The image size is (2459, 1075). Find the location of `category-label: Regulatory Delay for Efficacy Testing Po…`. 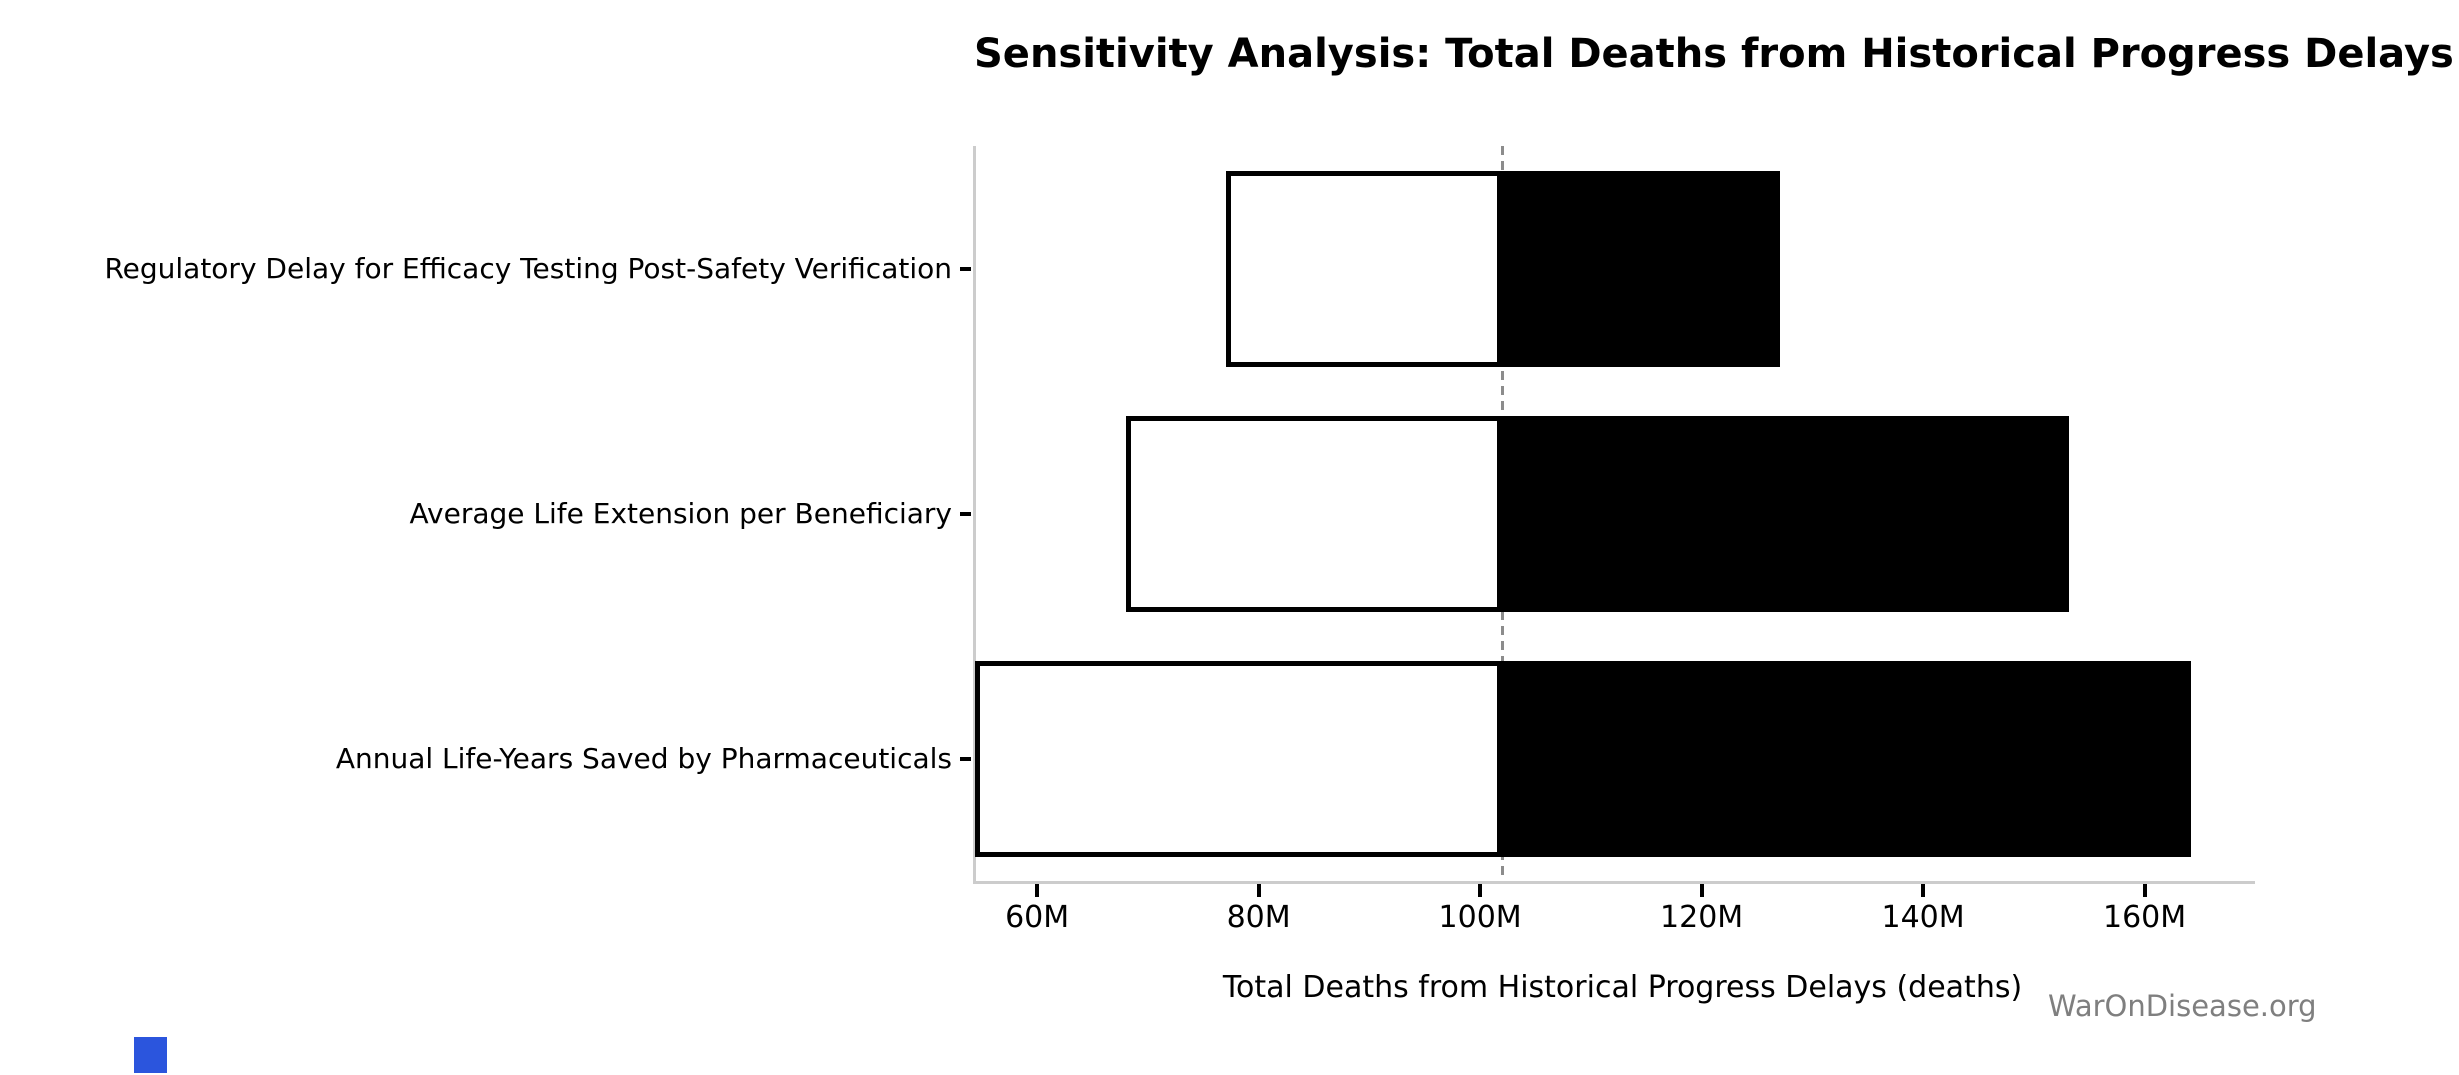

category-label: Regulatory Delay for Efficacy Testing Po… is located at coordinates (528, 268).